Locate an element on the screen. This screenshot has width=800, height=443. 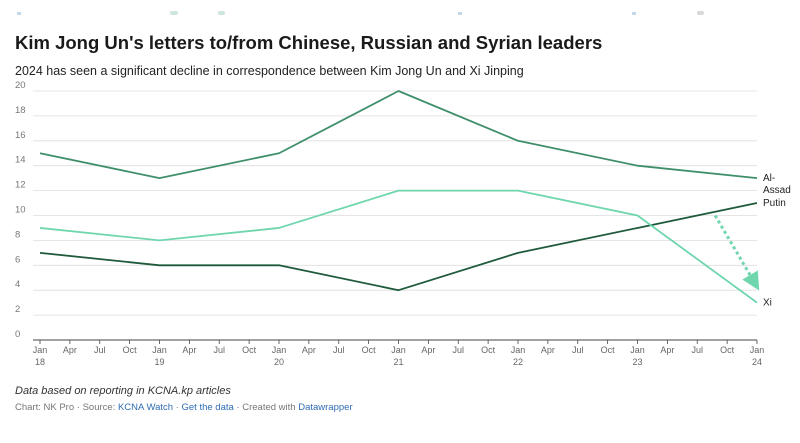
y-tick-label: 14 is located at coordinates (20, 160).